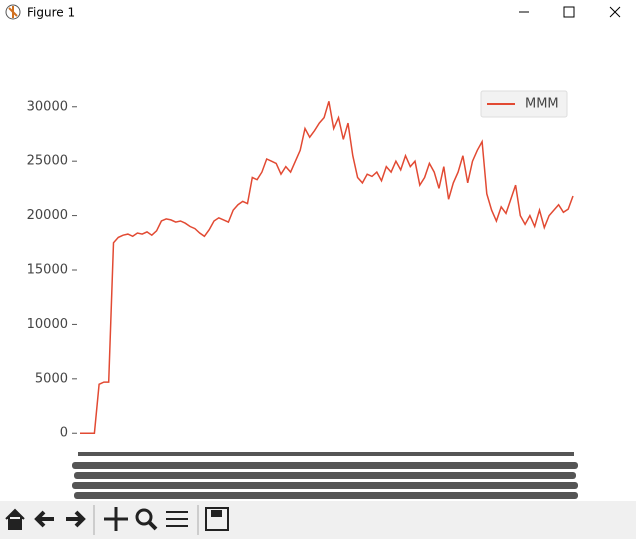 The image size is (636, 539). What do you see at coordinates (51, 13) in the screenshot?
I see `window-title: Figure 1` at bounding box center [51, 13].